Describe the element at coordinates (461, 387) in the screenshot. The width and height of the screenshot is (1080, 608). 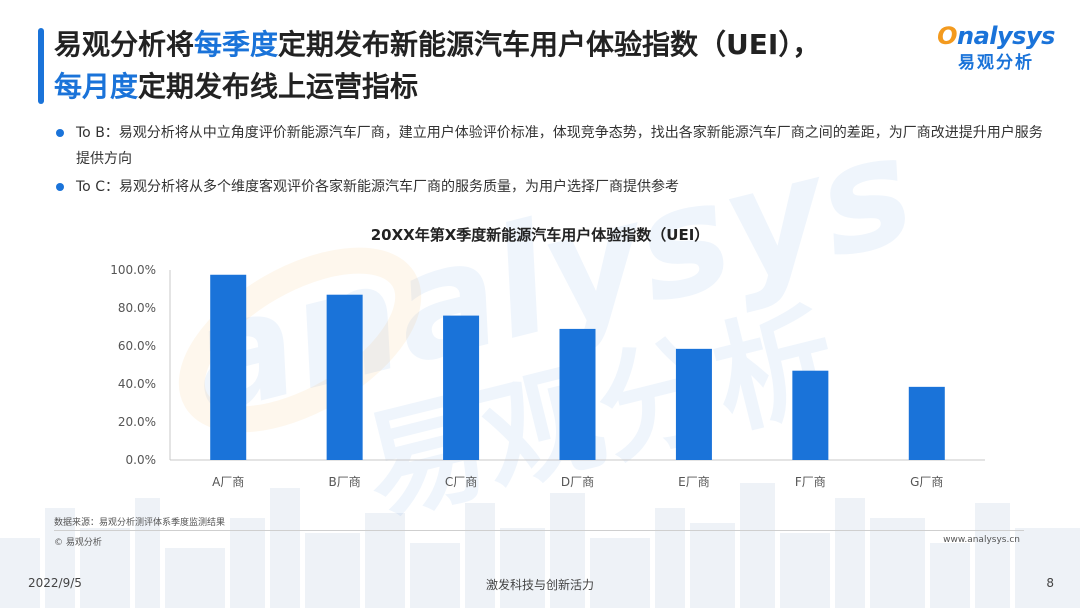
I see `bar-c` at that location.